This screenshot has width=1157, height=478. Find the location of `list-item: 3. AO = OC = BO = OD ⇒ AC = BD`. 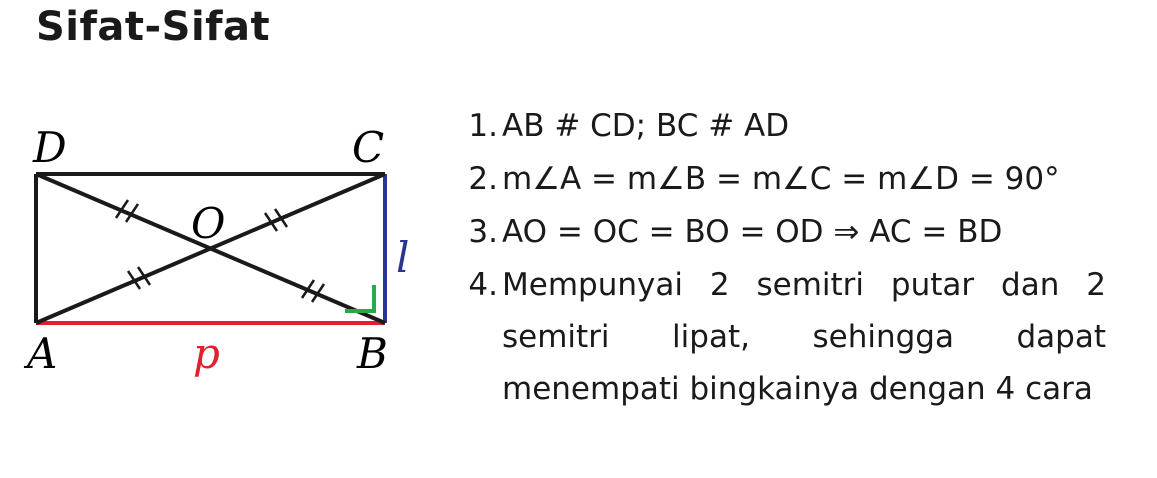

list-item: 3. AO = OC = BO = OD ⇒ AC = BD is located at coordinates (785, 232).